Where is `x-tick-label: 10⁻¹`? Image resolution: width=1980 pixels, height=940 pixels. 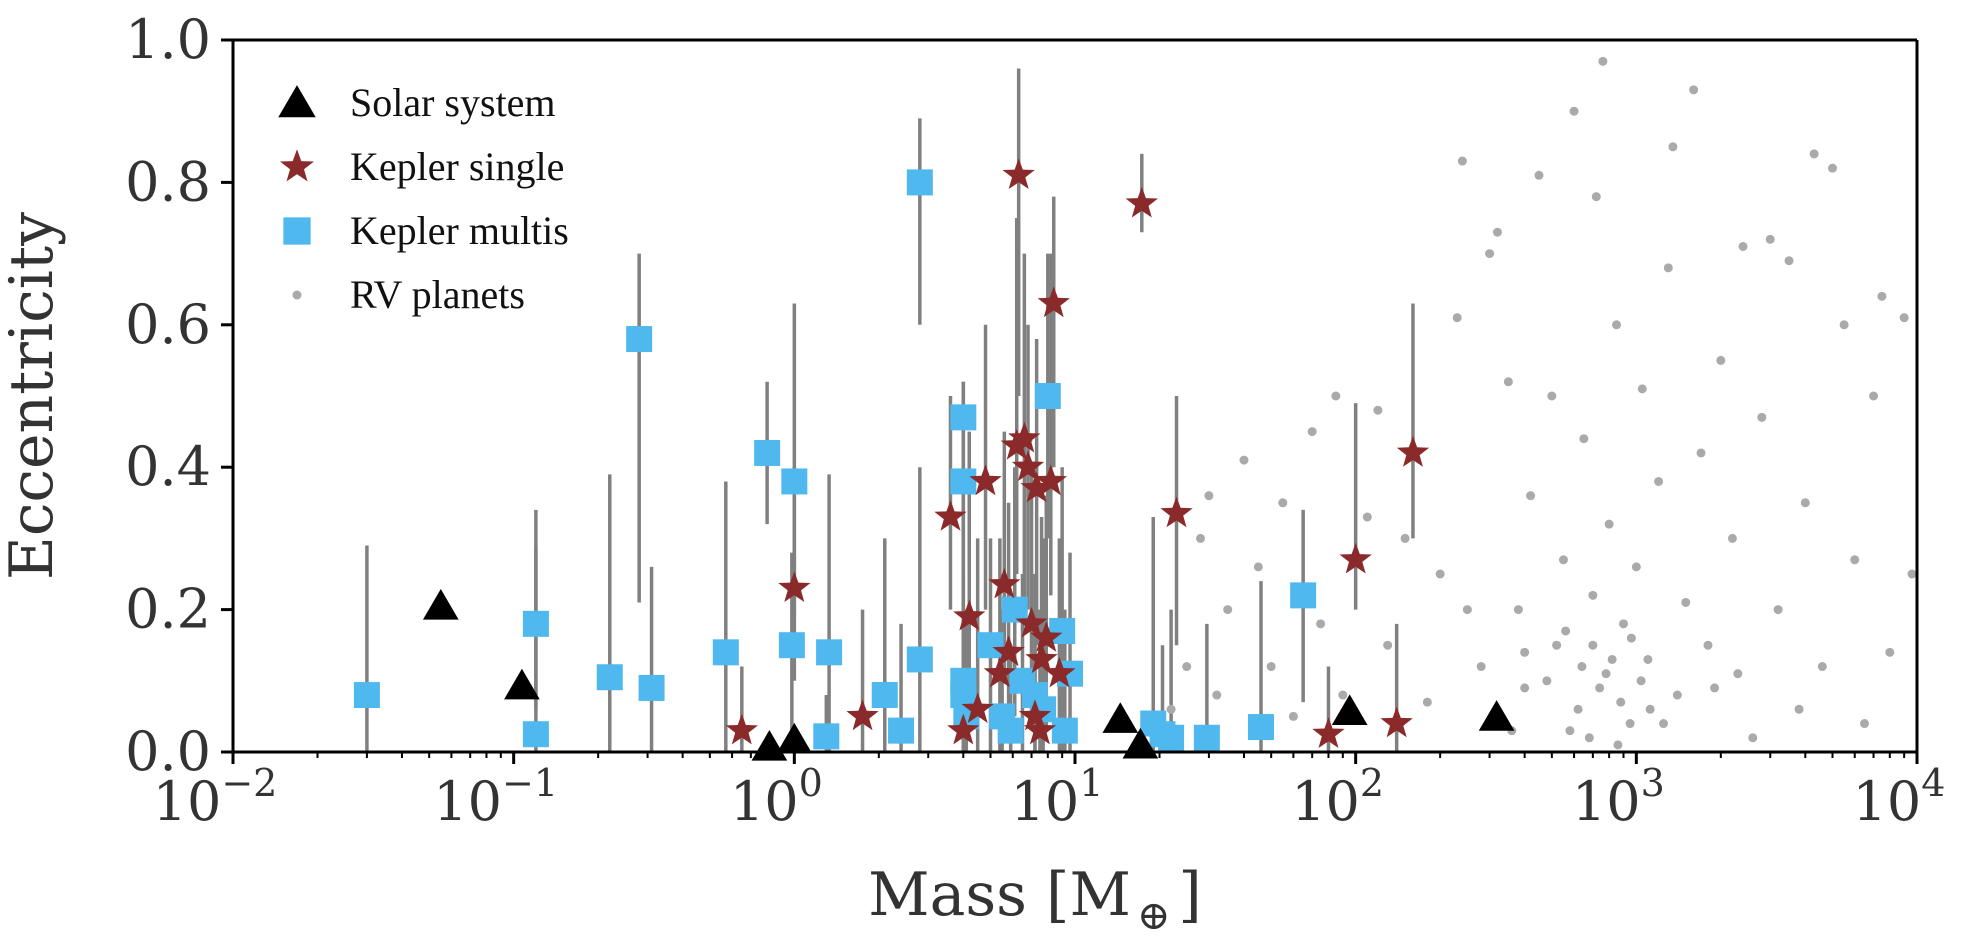 x-tick-label: 10⁻¹ is located at coordinates (495, 797).